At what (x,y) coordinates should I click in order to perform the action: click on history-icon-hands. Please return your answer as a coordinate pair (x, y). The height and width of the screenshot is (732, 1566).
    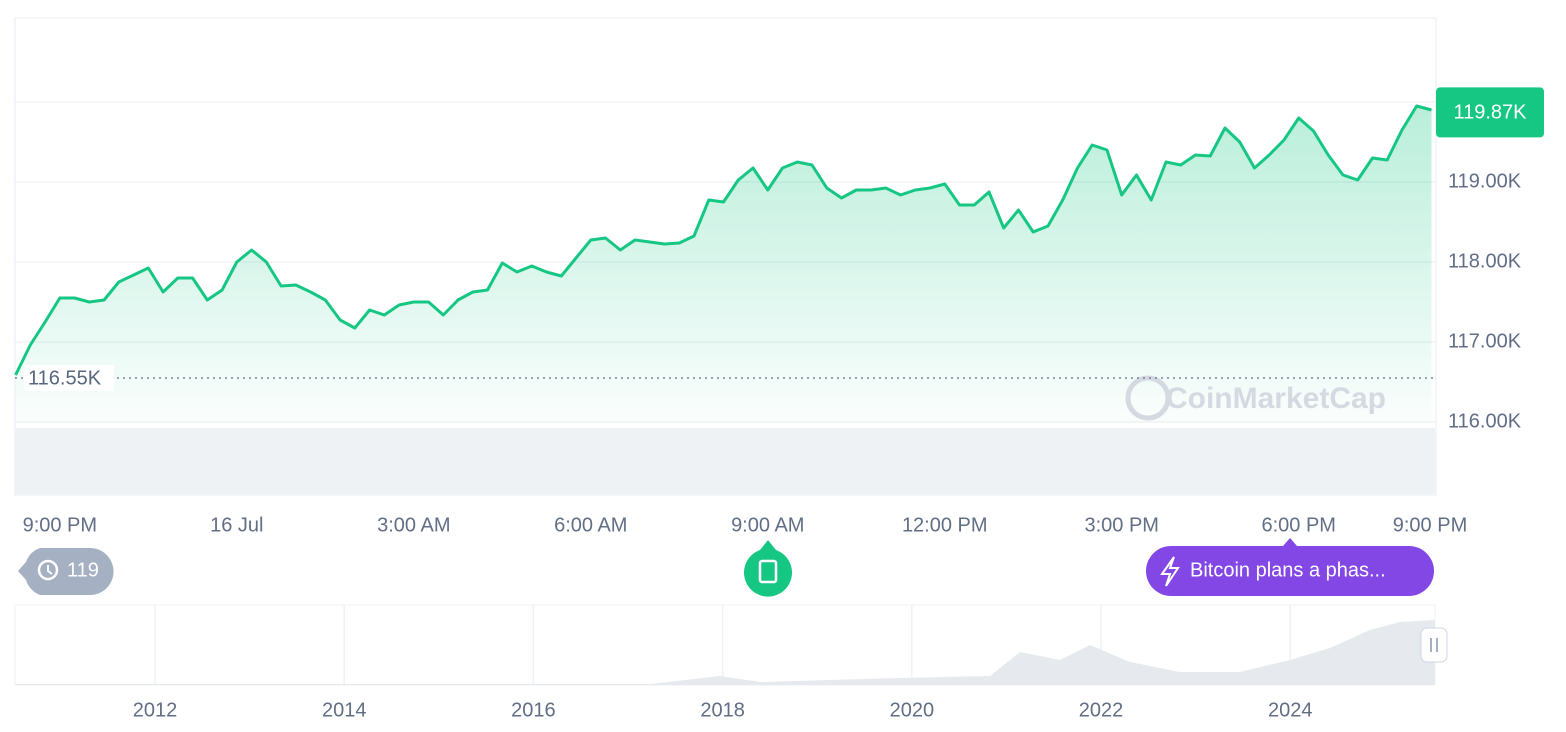
    Looking at the image, I should click on (50, 570).